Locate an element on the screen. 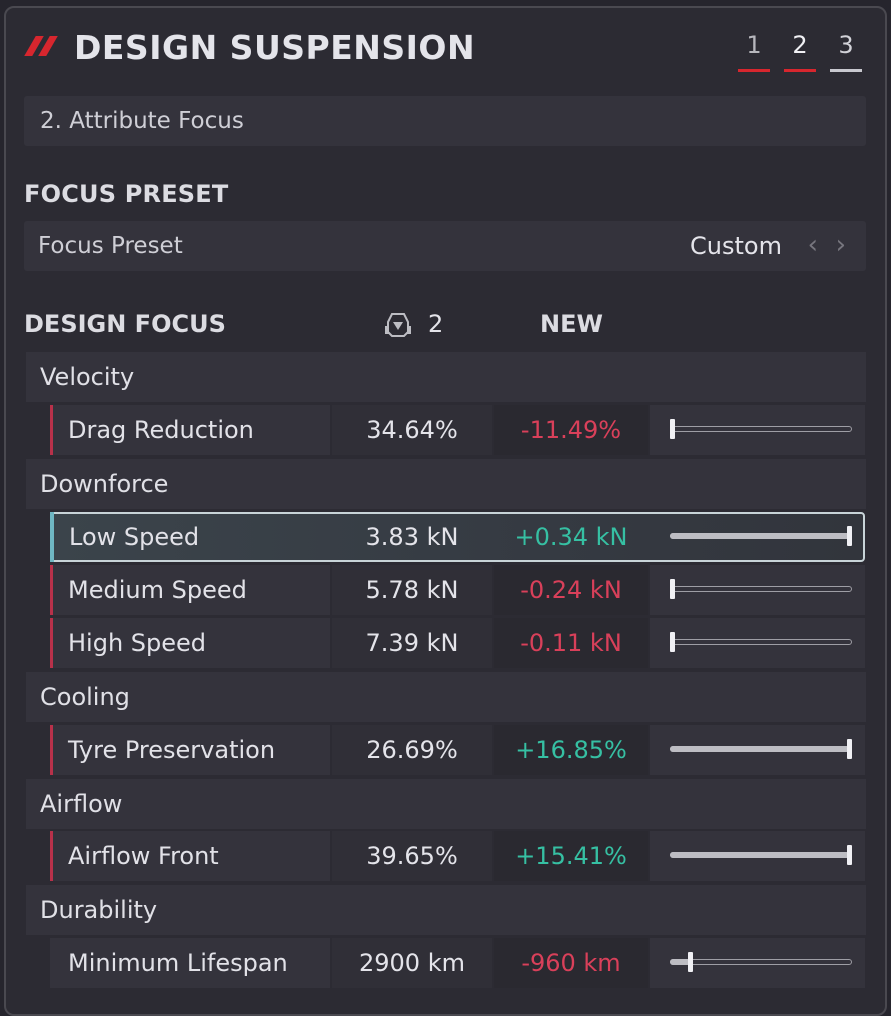 The width and height of the screenshot is (891, 1016). category-airflow: Airflow is located at coordinates (446, 804).